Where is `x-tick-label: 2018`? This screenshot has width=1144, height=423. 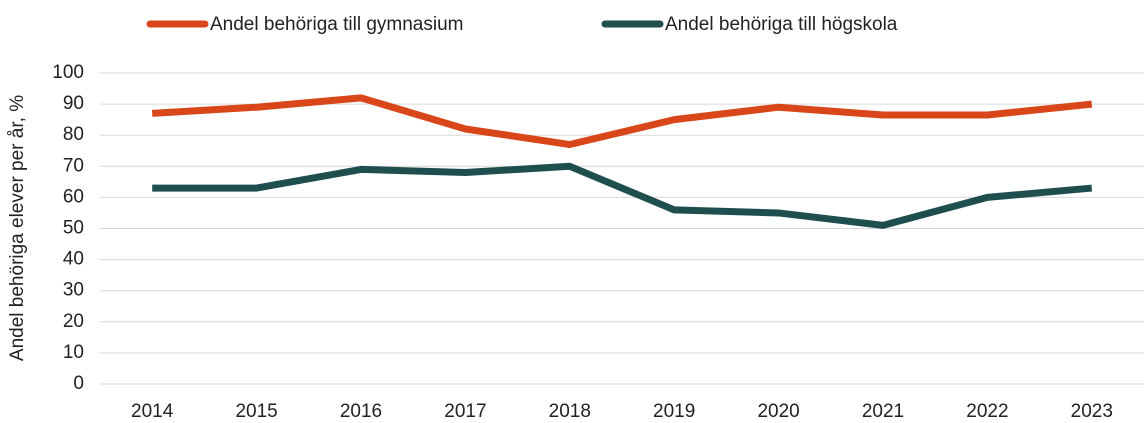 x-tick-label: 2018 is located at coordinates (570, 411).